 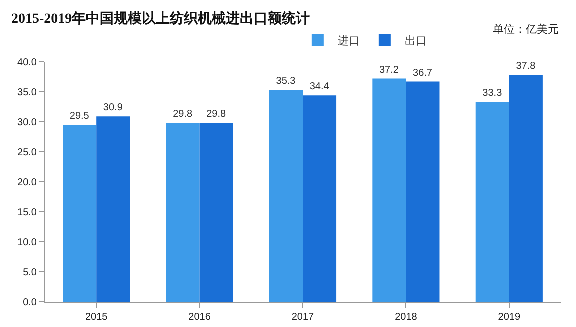 What do you see at coordinates (320, 87) in the screenshot?
I see `data-label: 34.4` at bounding box center [320, 87].